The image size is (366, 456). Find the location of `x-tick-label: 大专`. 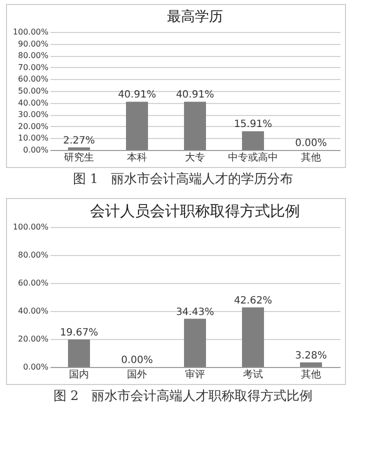

x-tick-label: 大专 is located at coordinates (195, 158).